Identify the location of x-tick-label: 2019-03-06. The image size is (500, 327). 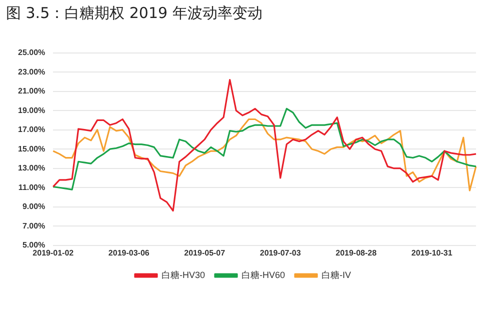
(129, 253).